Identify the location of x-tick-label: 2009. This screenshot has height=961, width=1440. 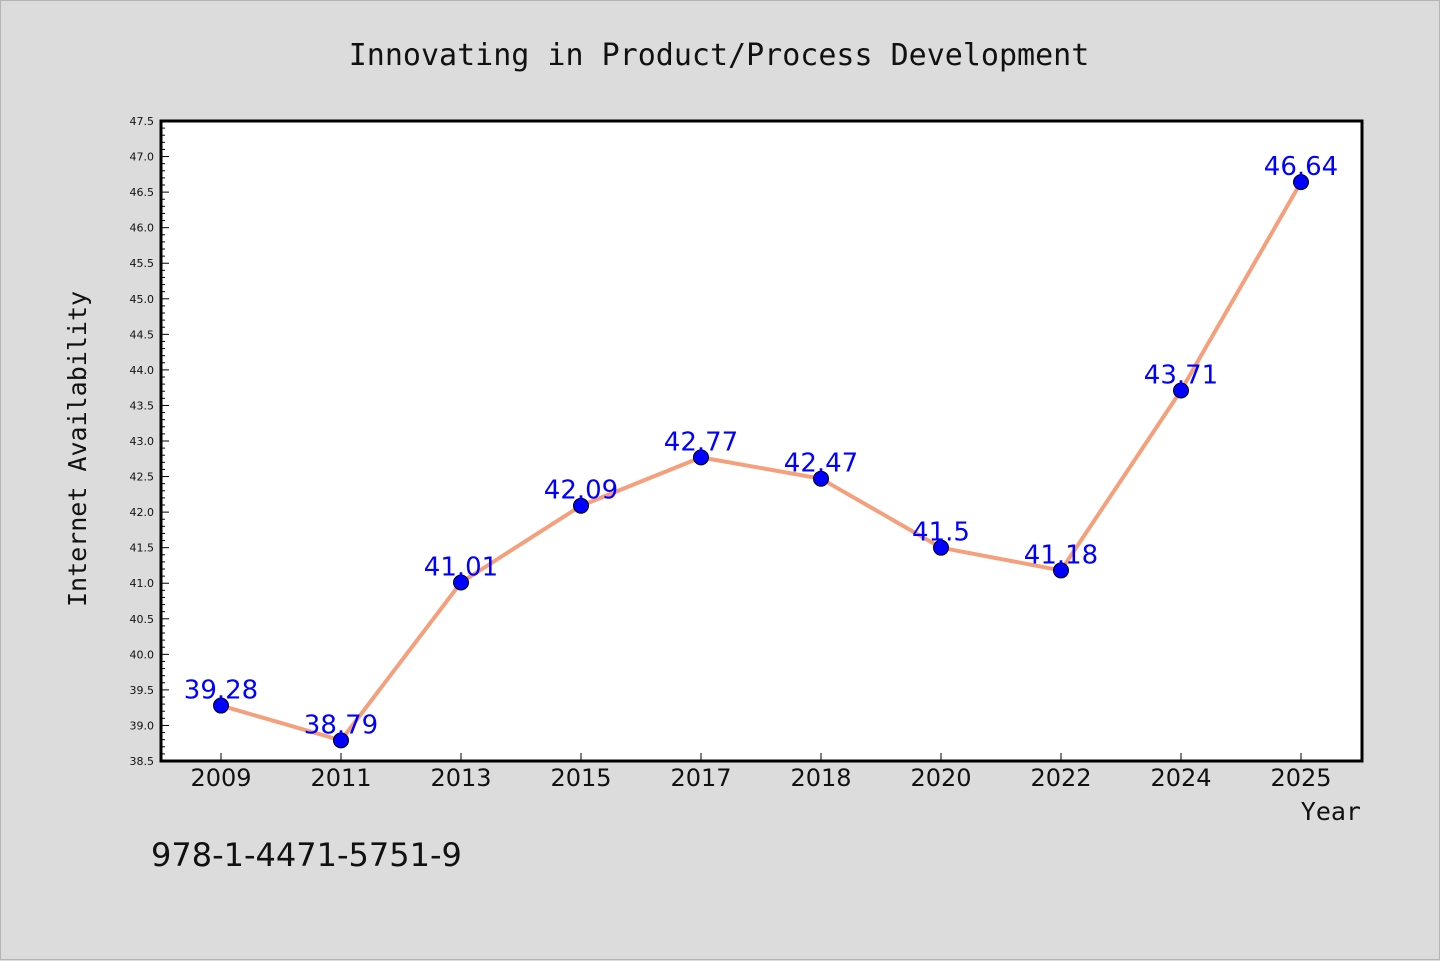
(220, 778).